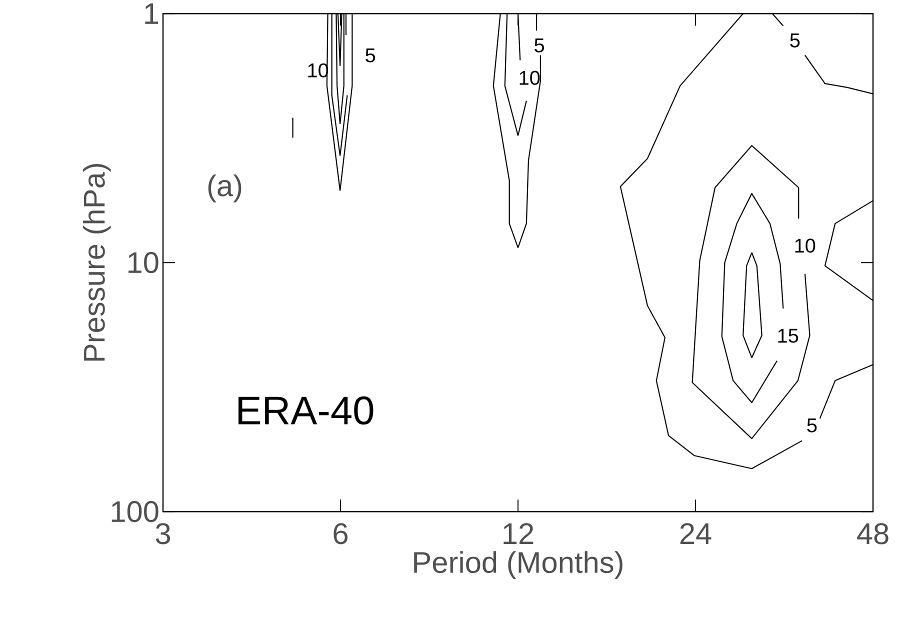 This screenshot has height=626, width=909. I want to click on annotation: ERA-40, so click(306, 410).